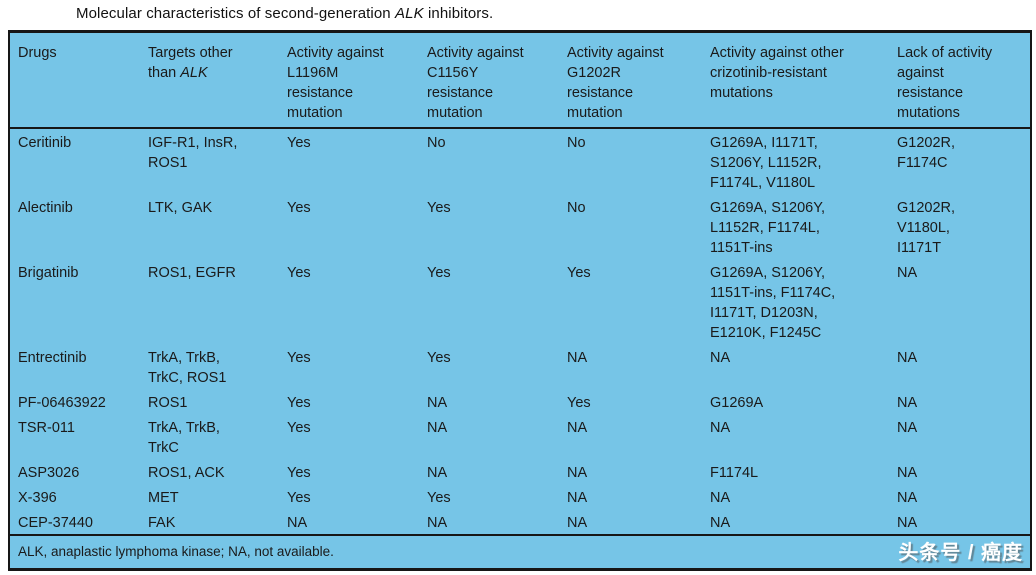 This screenshot has width=1036, height=575. I want to click on drug-name-cell: PF-06463922, so click(62, 403).